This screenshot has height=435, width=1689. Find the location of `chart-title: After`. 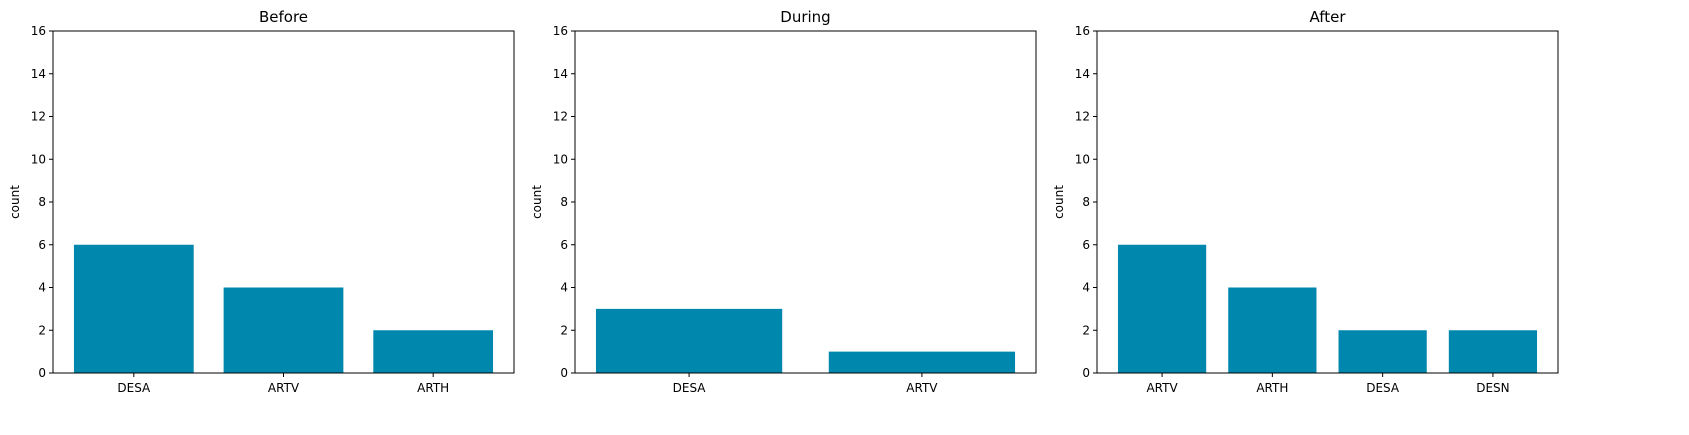

chart-title: After is located at coordinates (1327, 17).